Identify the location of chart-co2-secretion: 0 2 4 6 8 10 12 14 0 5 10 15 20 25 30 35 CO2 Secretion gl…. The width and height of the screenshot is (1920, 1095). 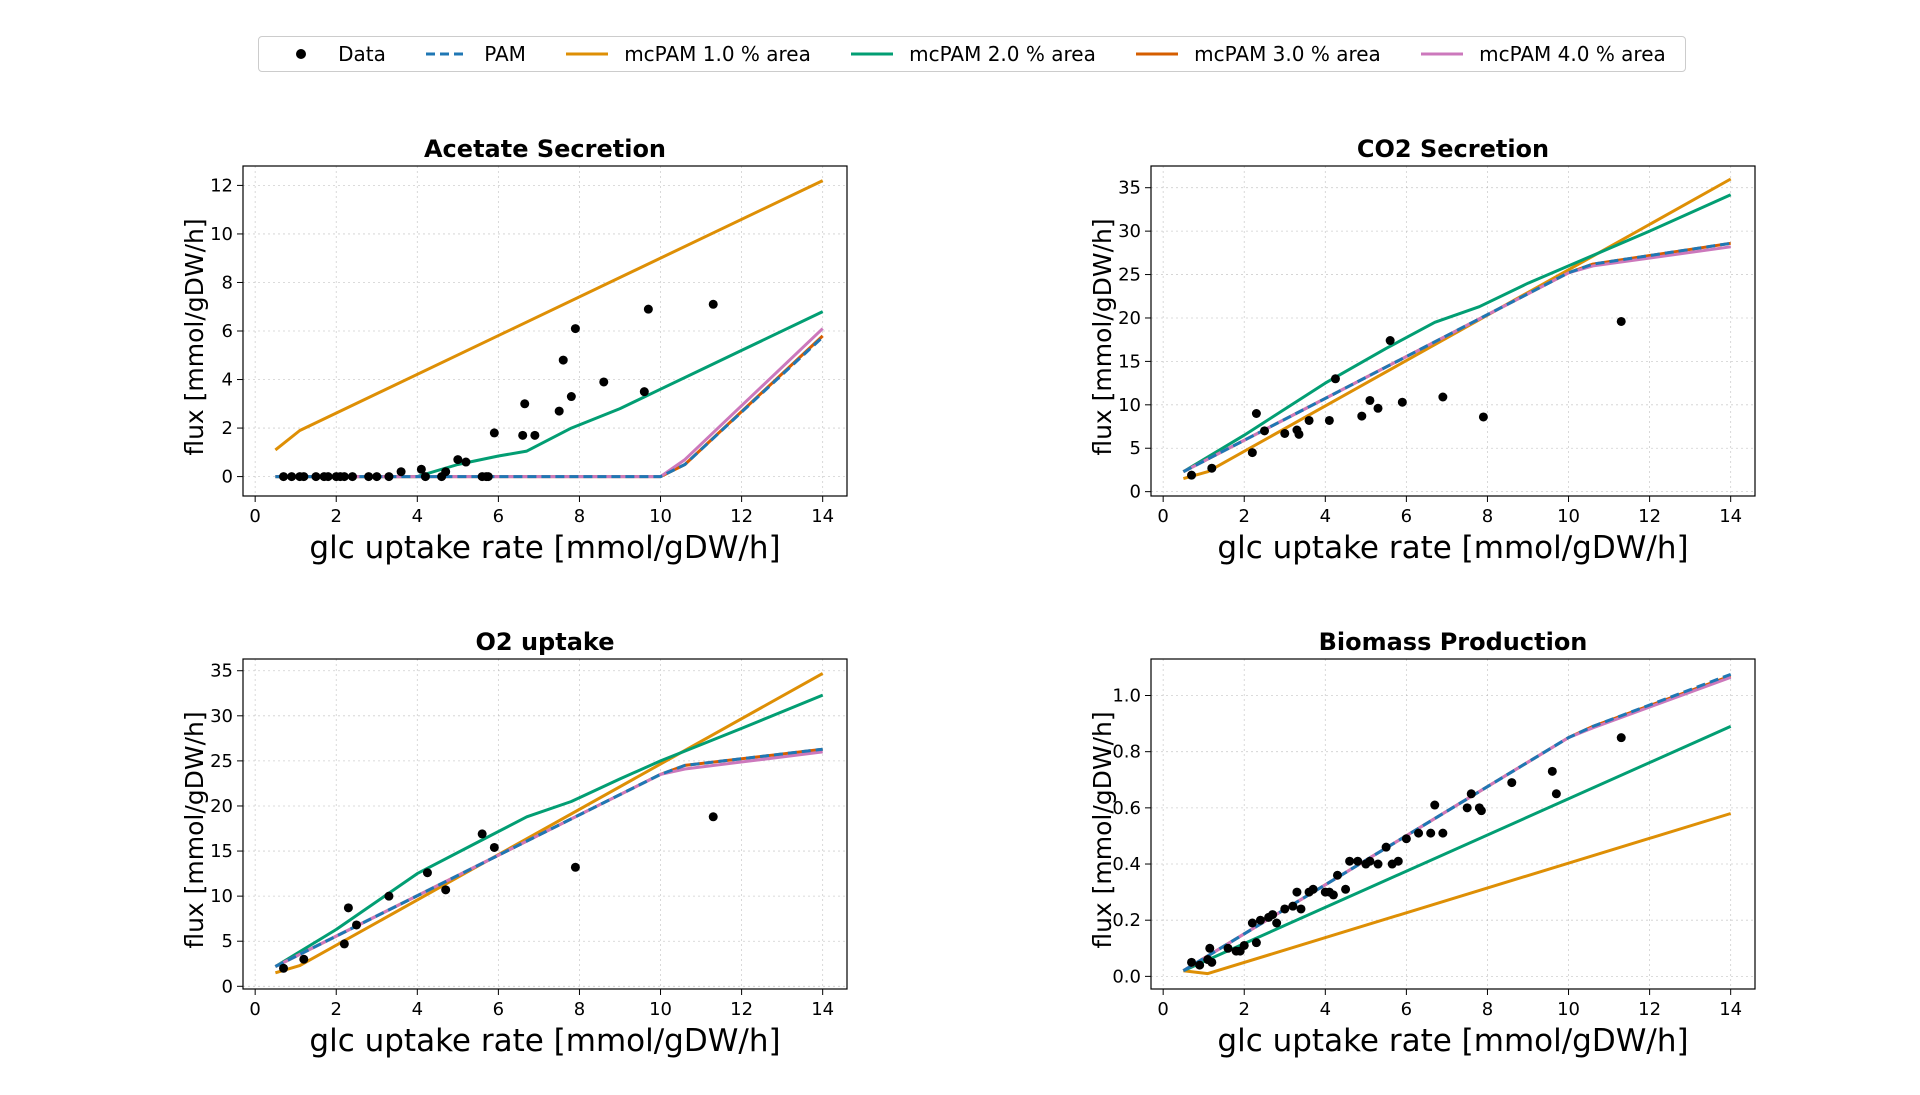
(1422, 350).